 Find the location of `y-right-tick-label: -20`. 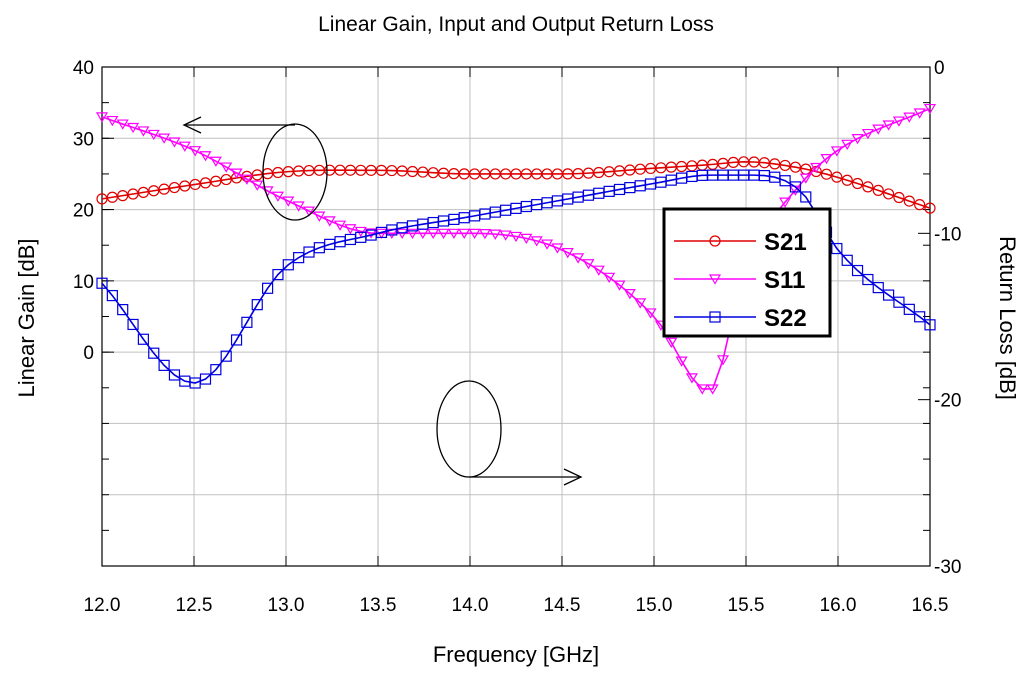

y-right-tick-label: -20 is located at coordinates (947, 401).